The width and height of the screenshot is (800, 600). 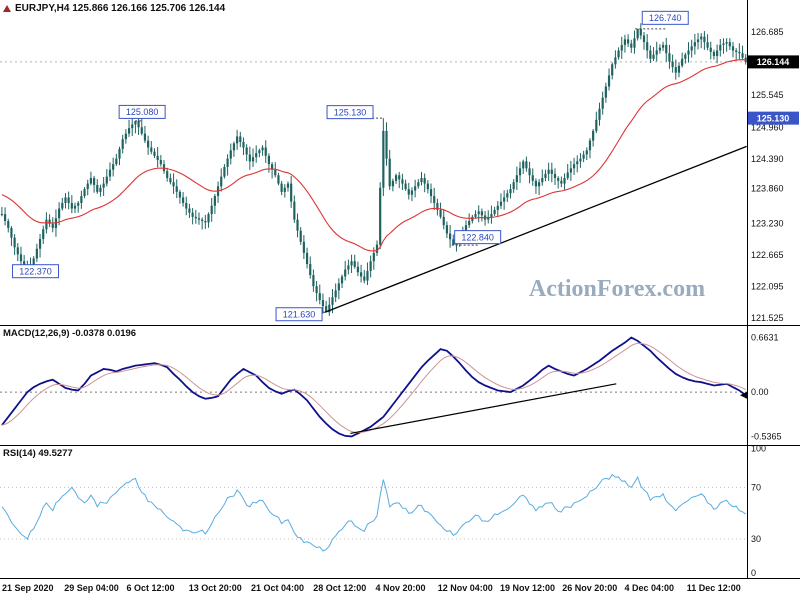 What do you see at coordinates (665, 18) in the screenshot?
I see `svg-text: 126.740` at bounding box center [665, 18].